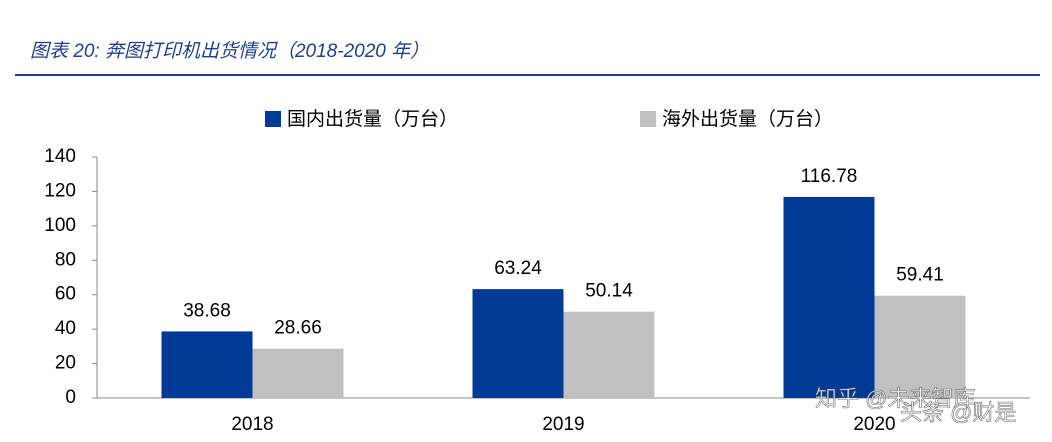  I want to click on x-tick-label: 2020, so click(874, 424).